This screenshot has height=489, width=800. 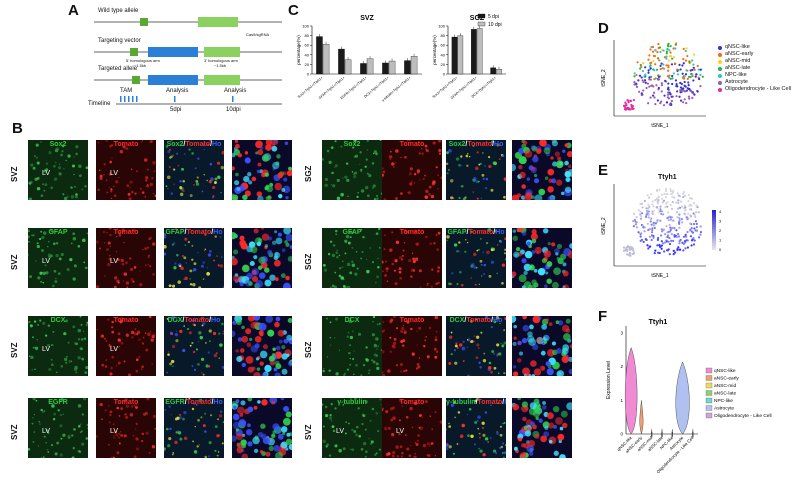 What do you see at coordinates (738, 68) in the screenshot?
I see `legend-label: aNSC-late` at bounding box center [738, 68].